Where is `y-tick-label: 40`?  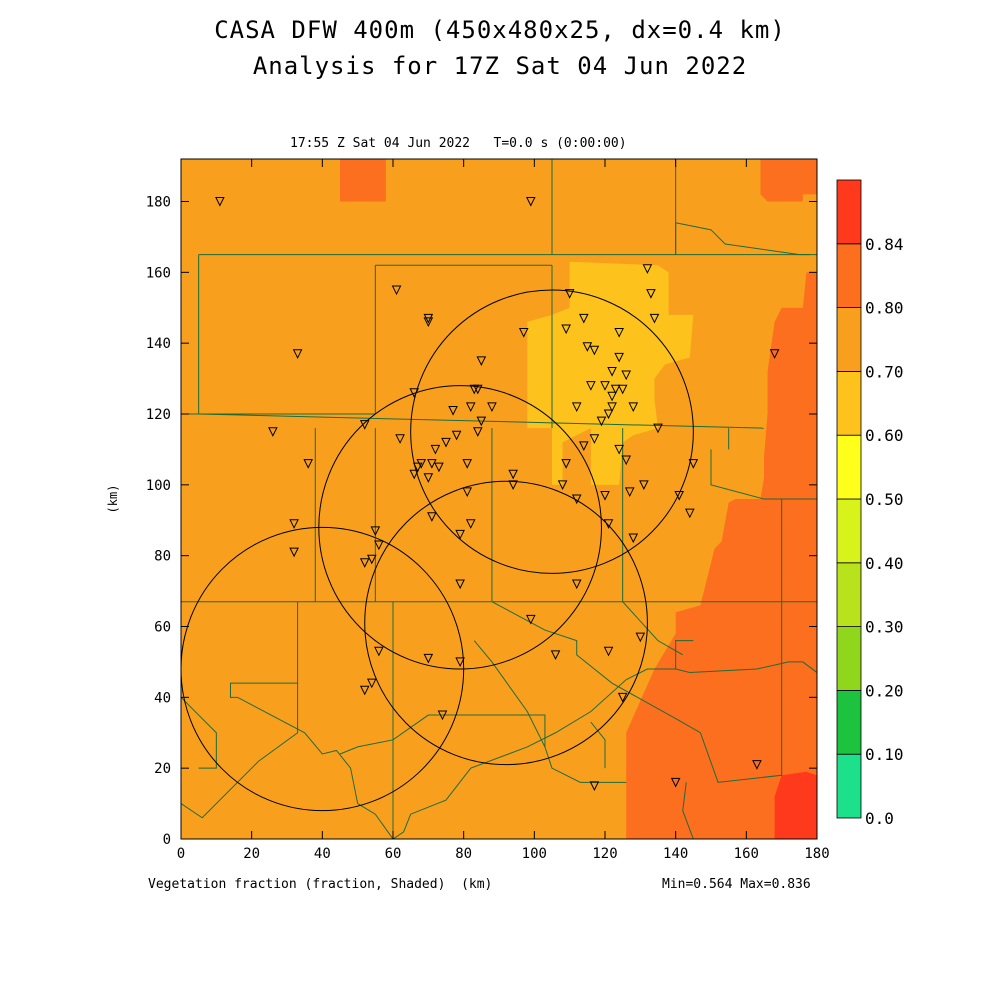 y-tick-label: 40 is located at coordinates (162, 698).